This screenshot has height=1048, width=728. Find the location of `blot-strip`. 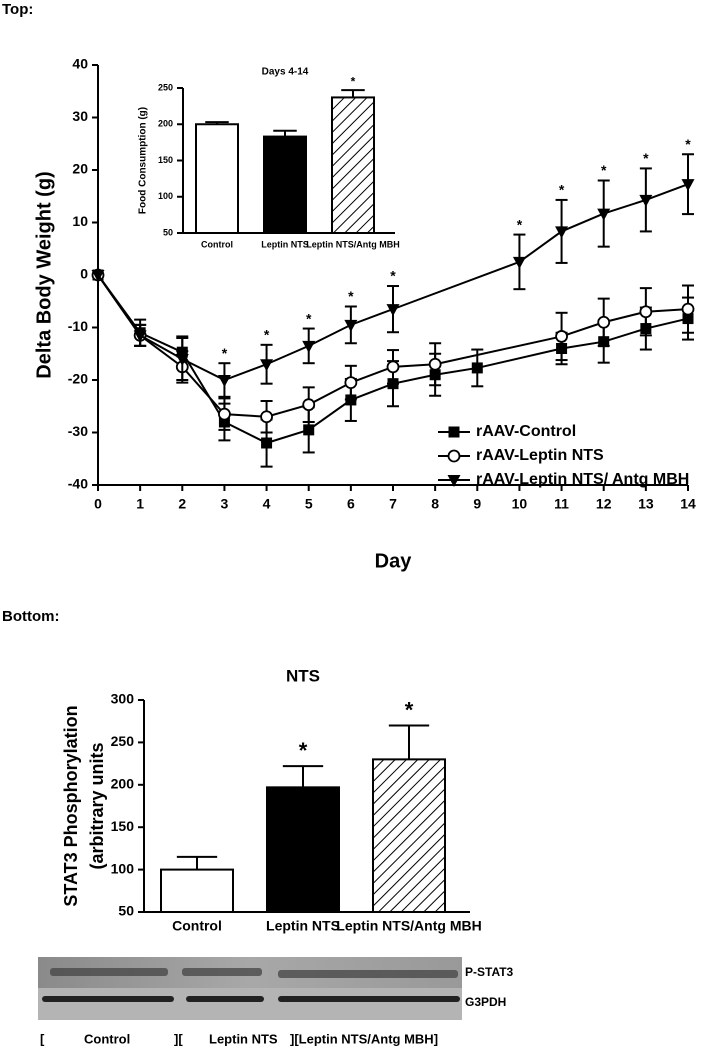

blot-strip is located at coordinates (250, 1004).